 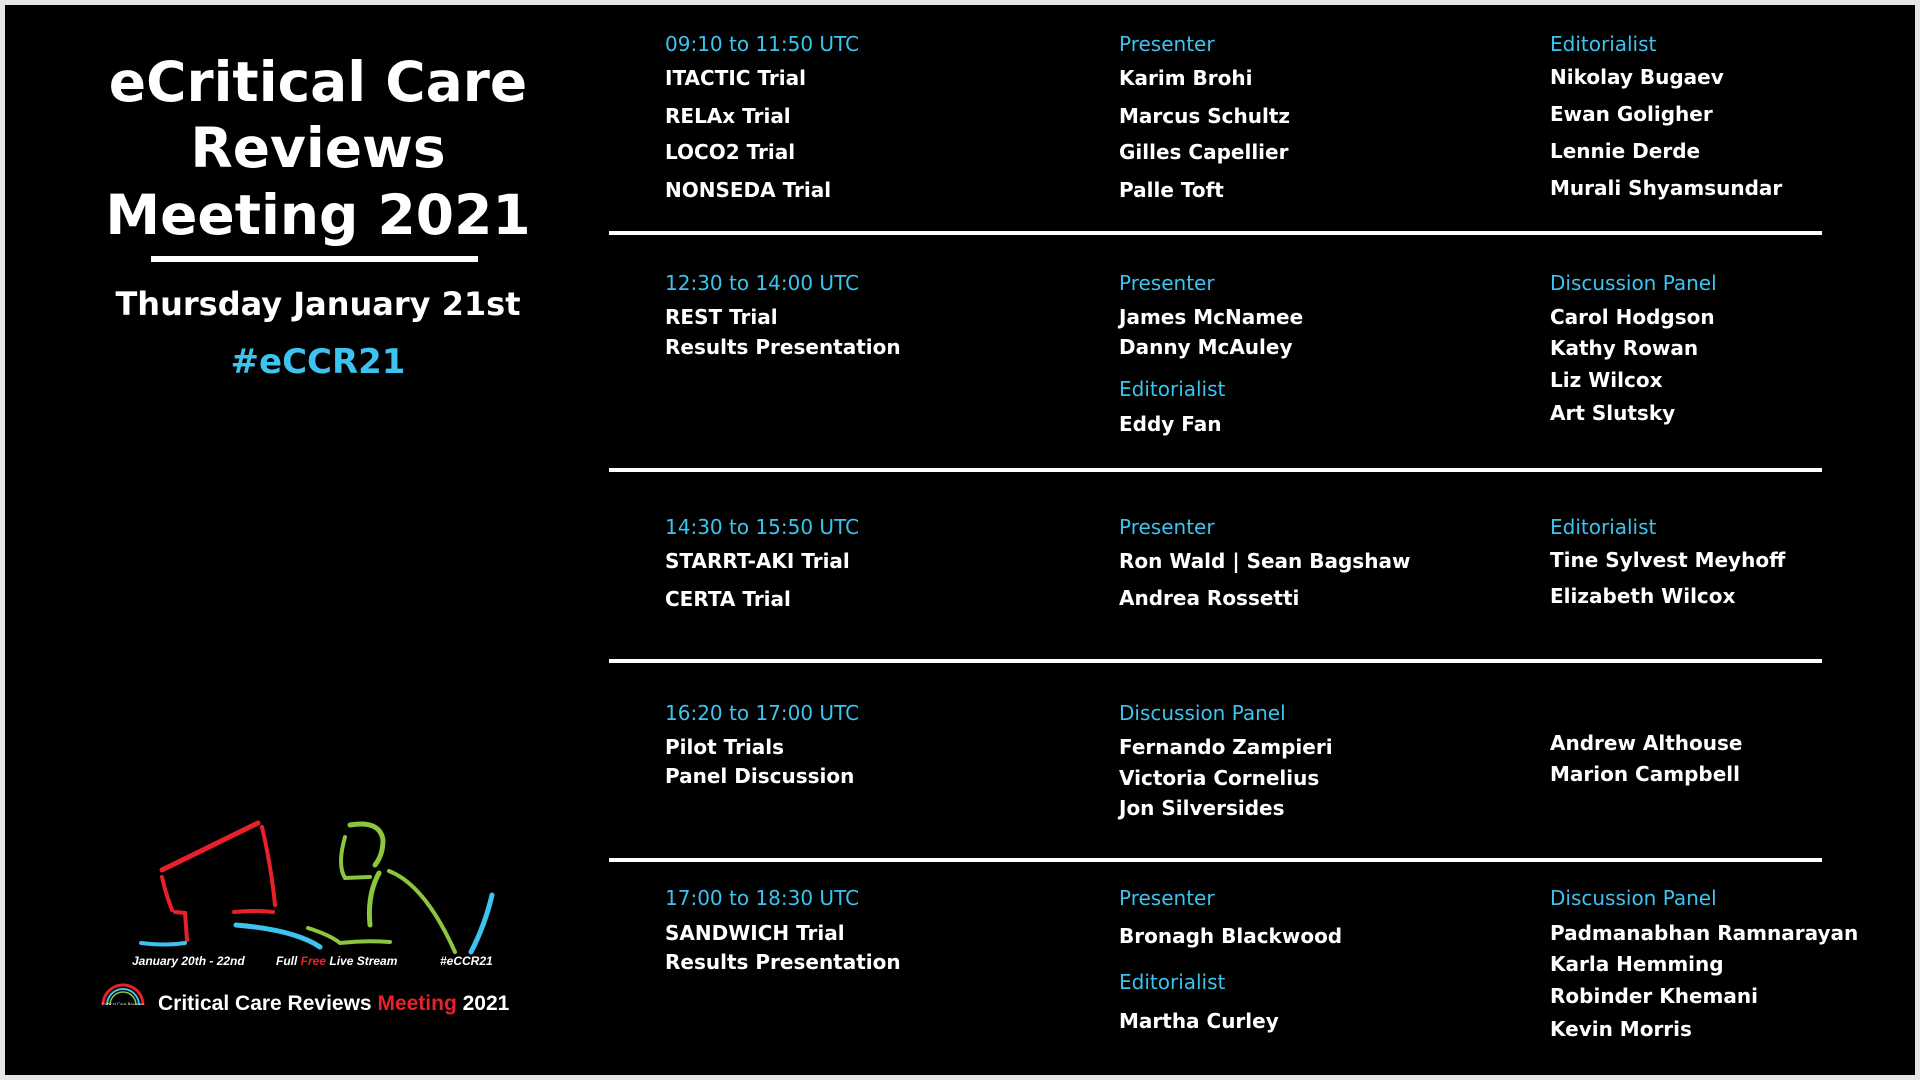 I want to click on person-name: James McNamee, so click(x=1211, y=317).